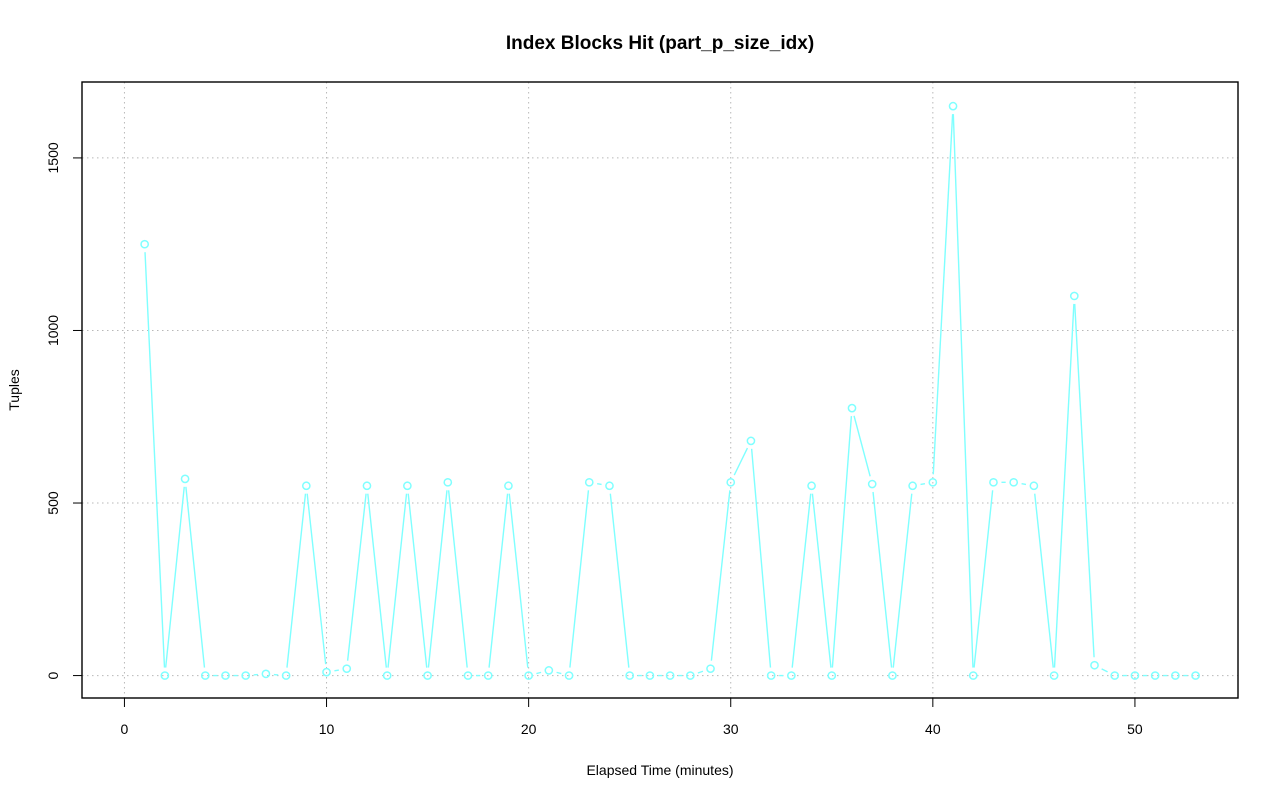 The image size is (1280, 806). I want to click on y-tick-label: 0, so click(53, 675).